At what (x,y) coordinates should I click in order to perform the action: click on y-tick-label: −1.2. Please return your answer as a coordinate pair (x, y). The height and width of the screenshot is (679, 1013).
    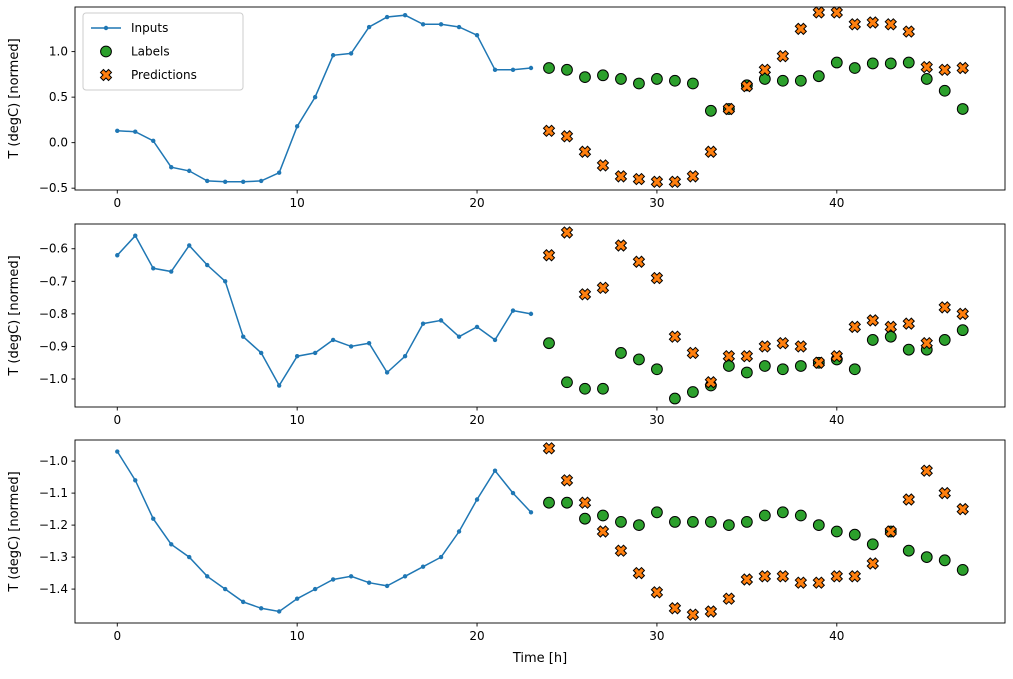
    Looking at the image, I should click on (53, 525).